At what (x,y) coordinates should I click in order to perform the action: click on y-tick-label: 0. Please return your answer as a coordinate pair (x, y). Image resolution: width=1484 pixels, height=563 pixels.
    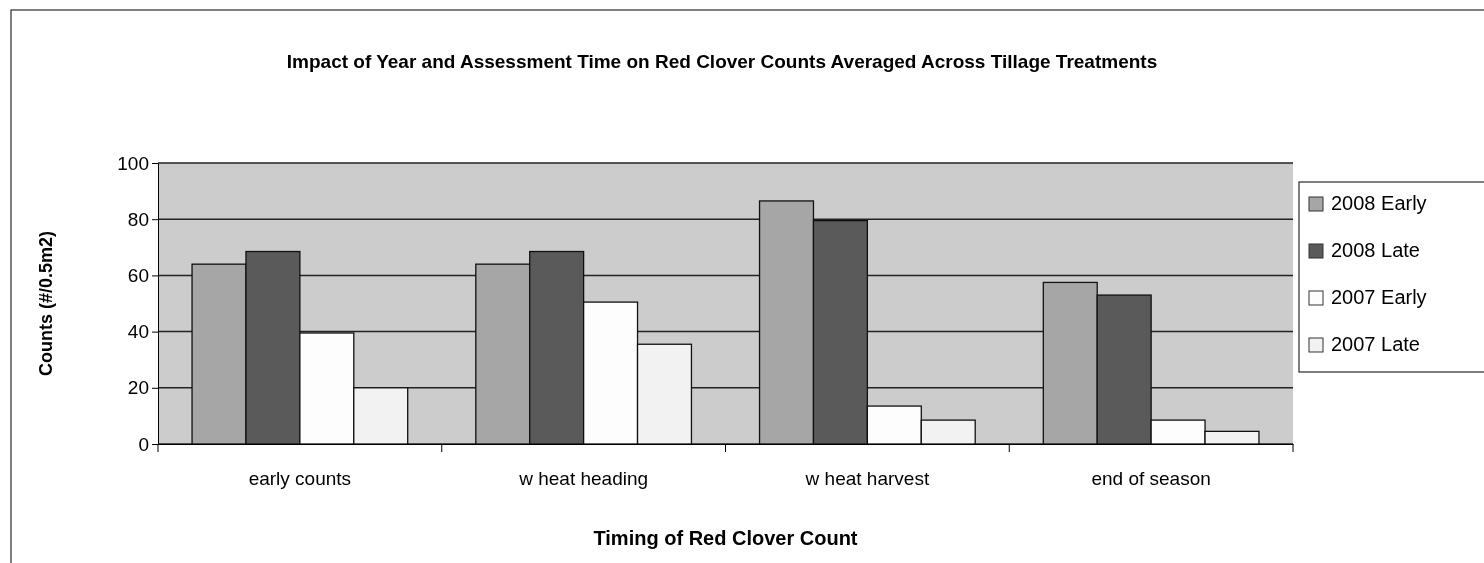
    Looking at the image, I should click on (143, 444).